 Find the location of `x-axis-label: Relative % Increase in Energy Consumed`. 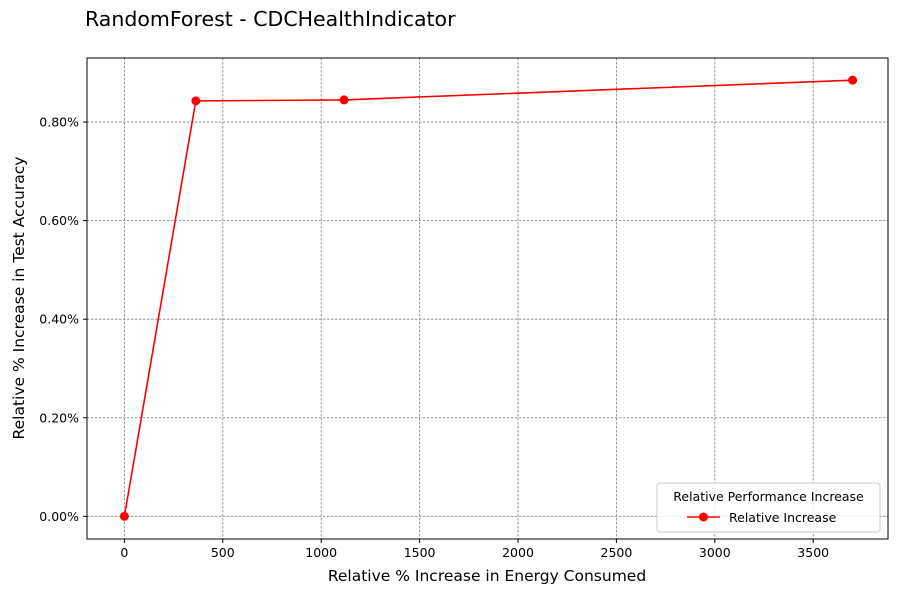

x-axis-label: Relative % Increase in Energy Consumed is located at coordinates (487, 576).